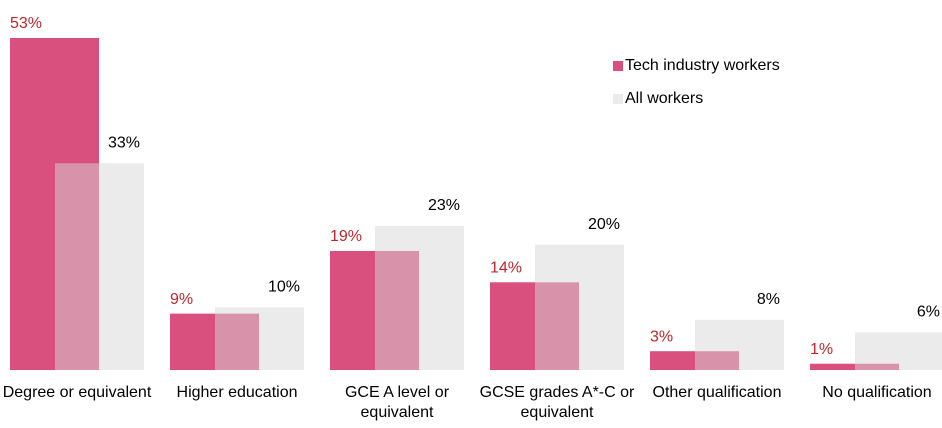 This screenshot has width=942, height=428. Describe the element at coordinates (928, 312) in the screenshot. I see `value-label: 6%` at that location.